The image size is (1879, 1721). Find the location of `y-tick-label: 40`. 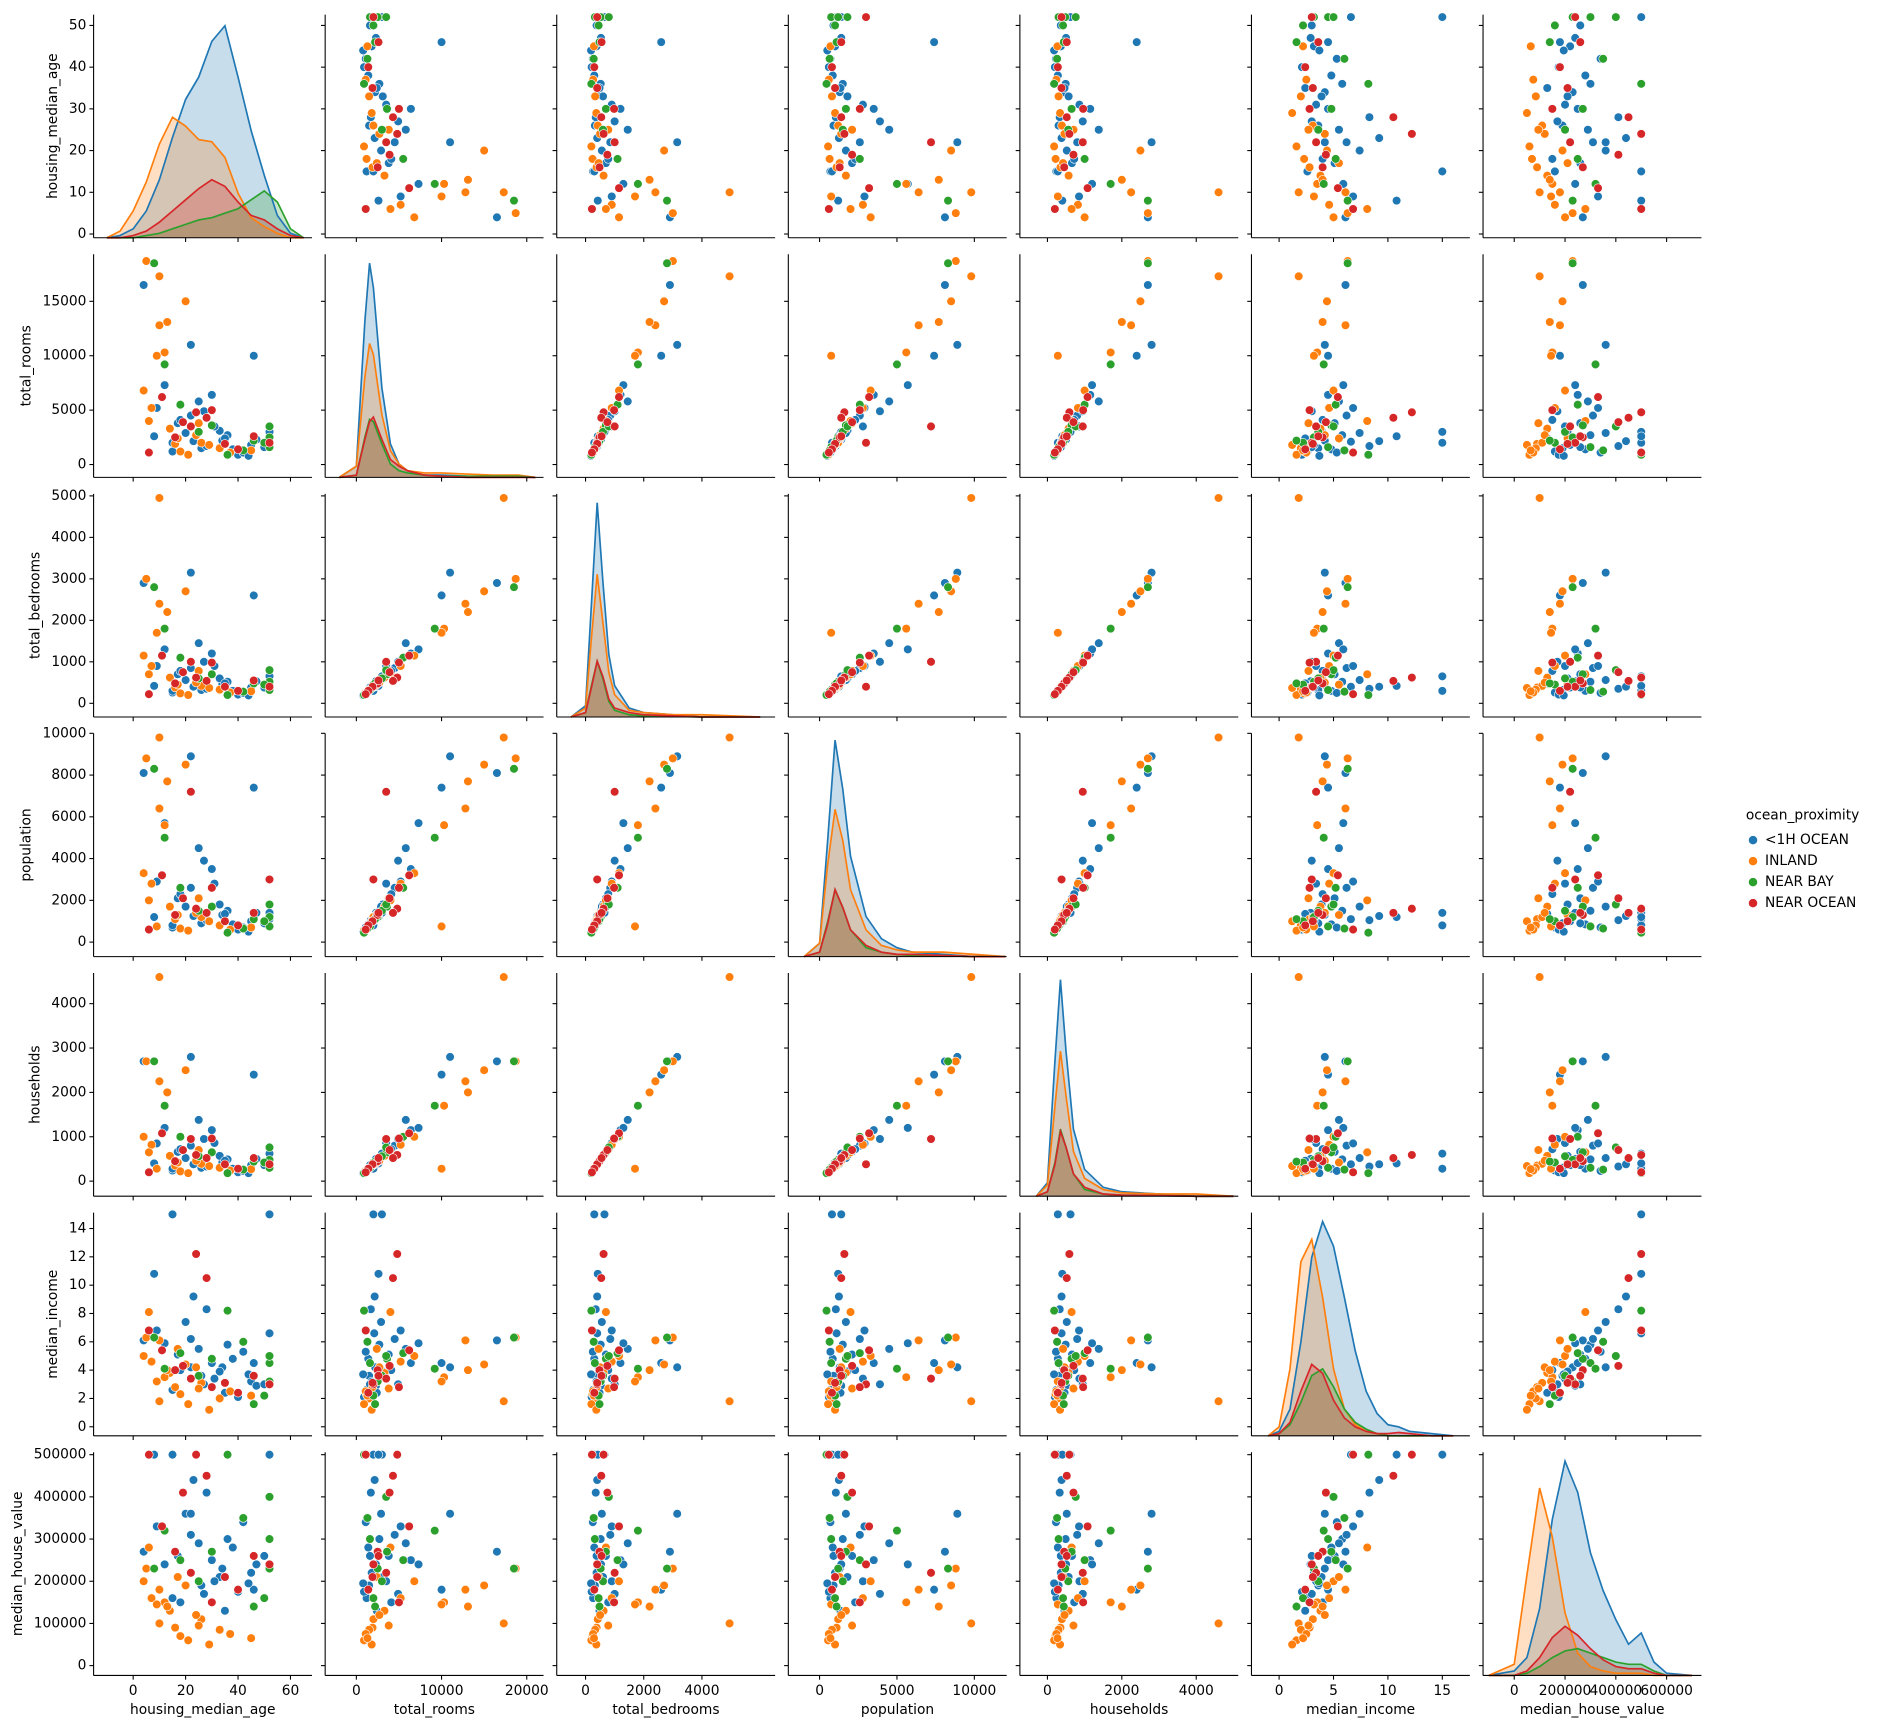

y-tick-label: 40 is located at coordinates (78, 67).